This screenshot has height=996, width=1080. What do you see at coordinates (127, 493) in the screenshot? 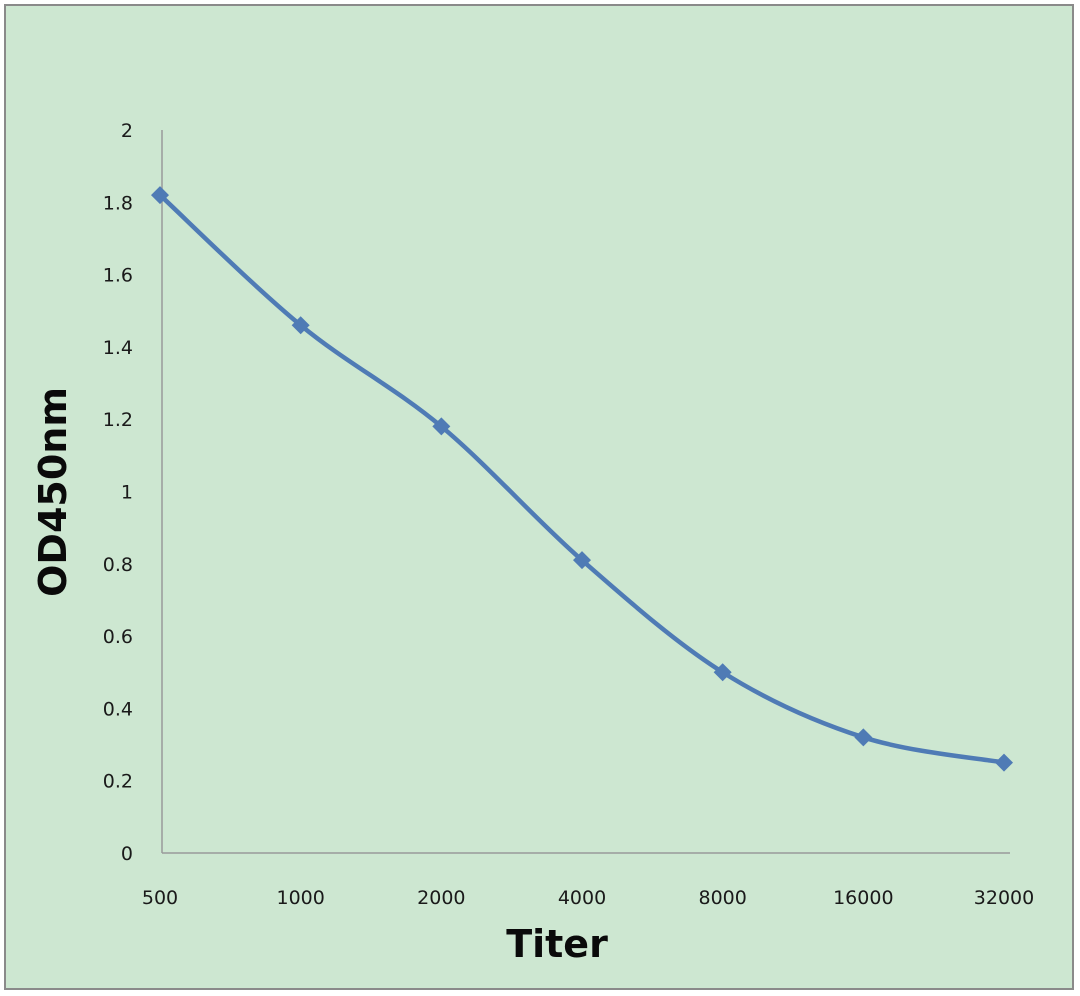
I see `y-tick-label: 1` at bounding box center [127, 493].